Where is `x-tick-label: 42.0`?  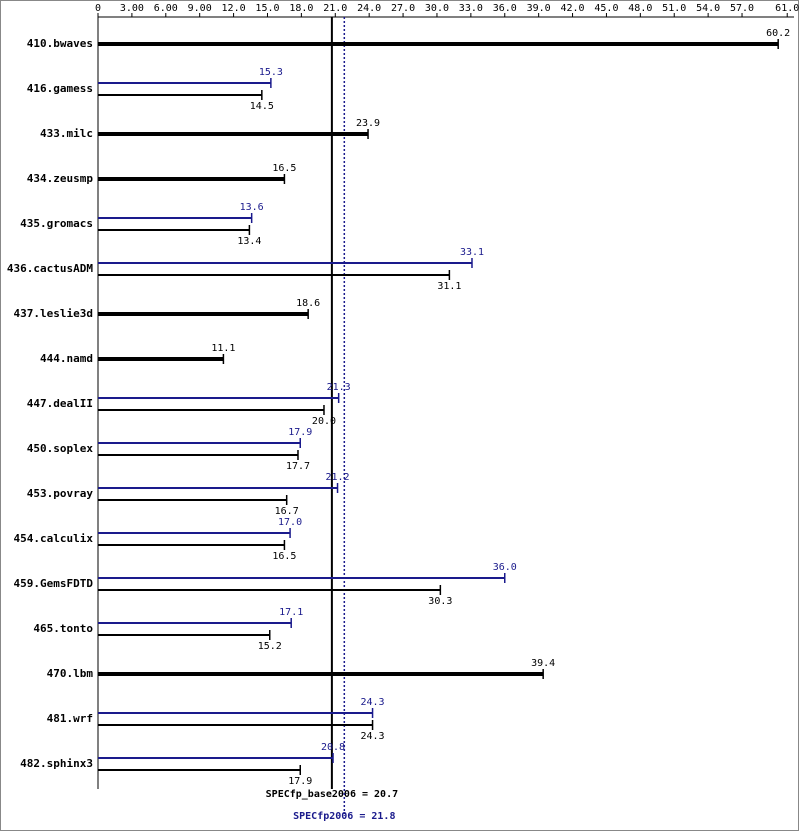 x-tick-label: 42.0 is located at coordinates (572, 8).